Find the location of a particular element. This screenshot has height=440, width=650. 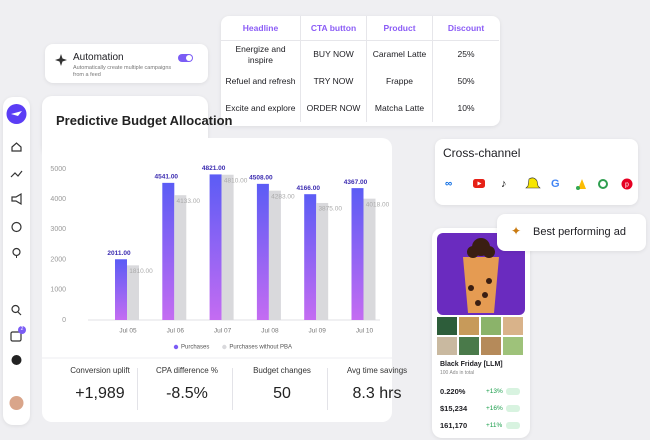

metric-value: 161,170 is located at coordinates (454, 425).